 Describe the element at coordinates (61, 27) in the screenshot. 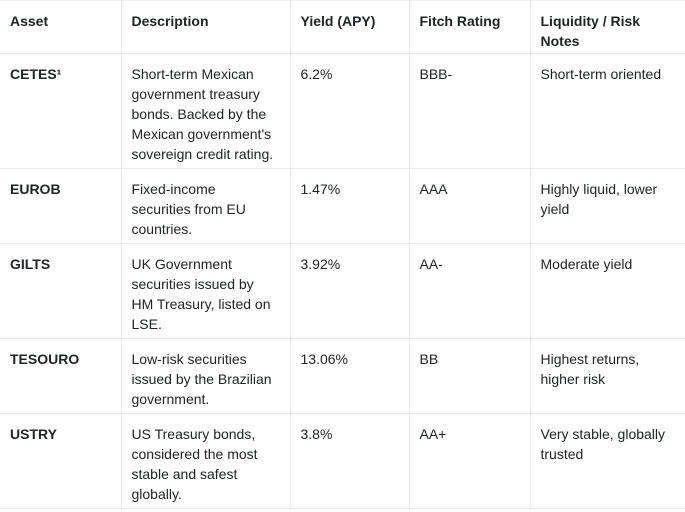

I see `column-header-asset: Asset` at that location.